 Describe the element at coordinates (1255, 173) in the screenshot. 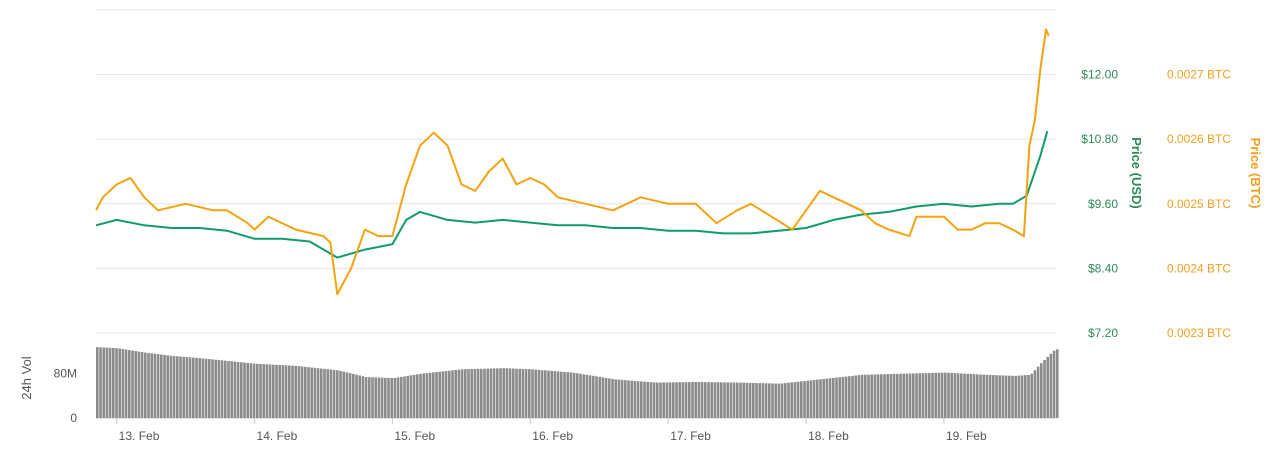

I see `y-axis-title-btc: Price (BTC)` at that location.